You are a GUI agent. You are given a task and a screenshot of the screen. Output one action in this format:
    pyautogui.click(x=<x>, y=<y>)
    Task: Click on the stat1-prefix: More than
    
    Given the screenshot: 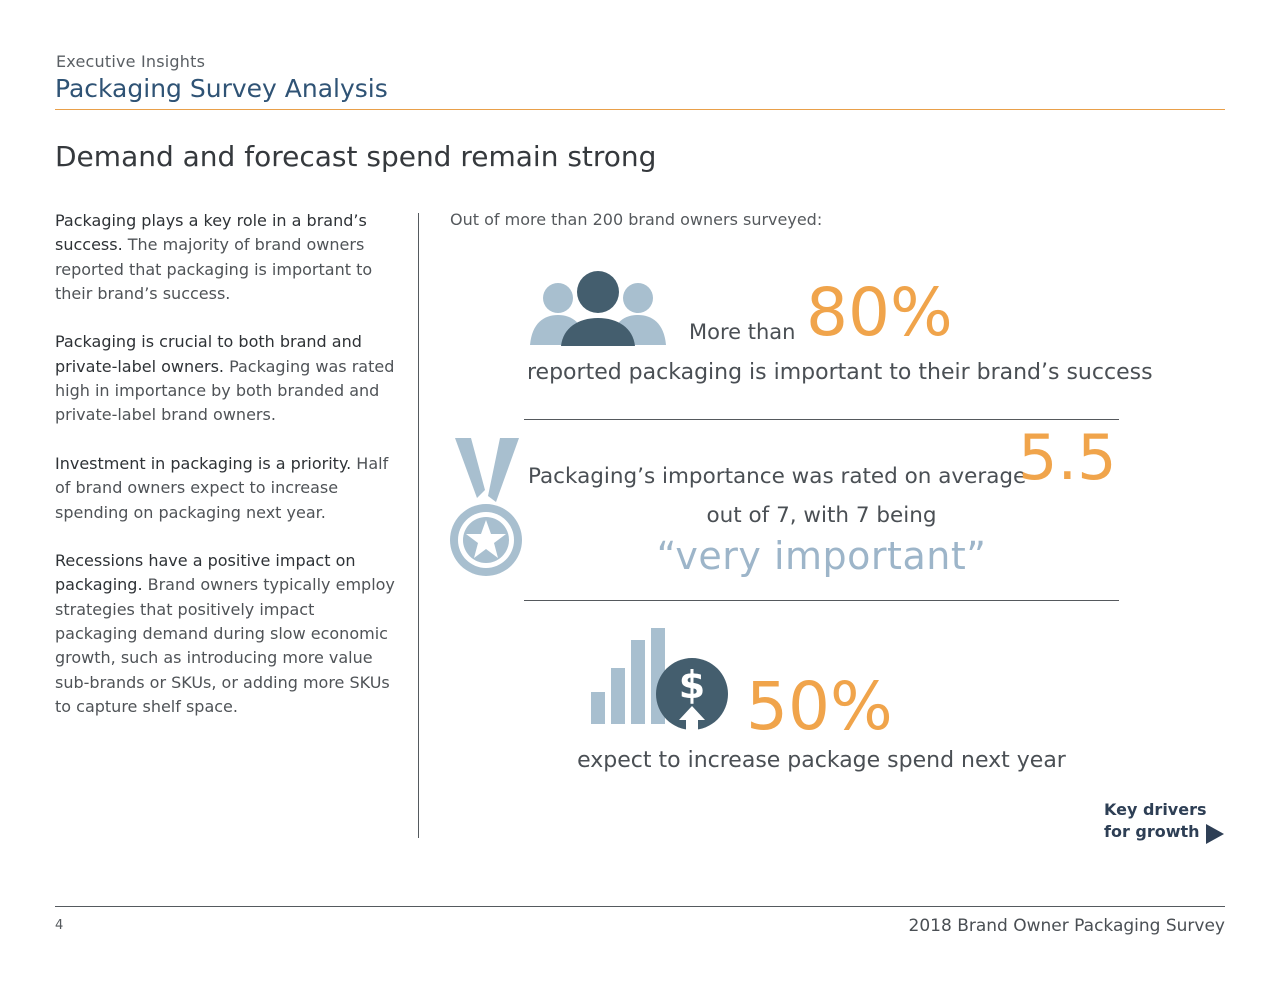 What is the action you would take?
    pyautogui.click(x=742, y=332)
    